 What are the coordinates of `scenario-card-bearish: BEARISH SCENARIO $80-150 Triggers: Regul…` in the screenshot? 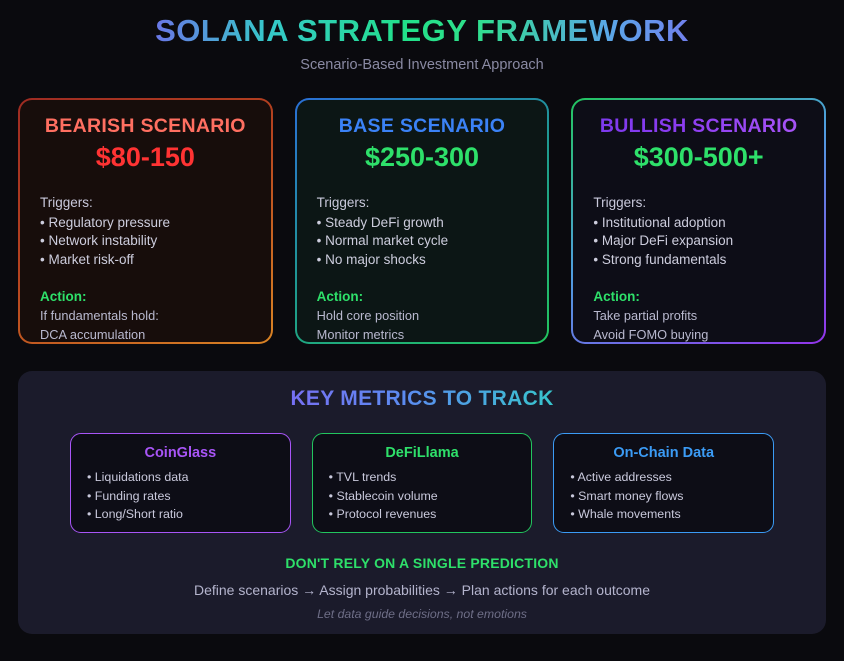 It's located at (145, 221).